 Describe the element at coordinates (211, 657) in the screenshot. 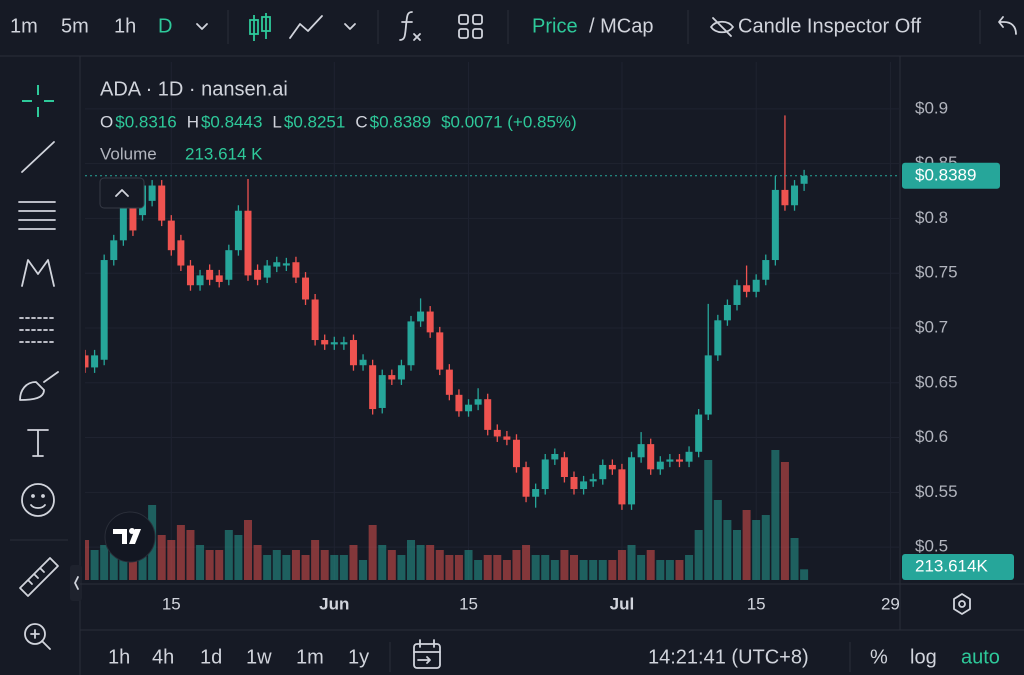

I see `range-button: 1d` at that location.